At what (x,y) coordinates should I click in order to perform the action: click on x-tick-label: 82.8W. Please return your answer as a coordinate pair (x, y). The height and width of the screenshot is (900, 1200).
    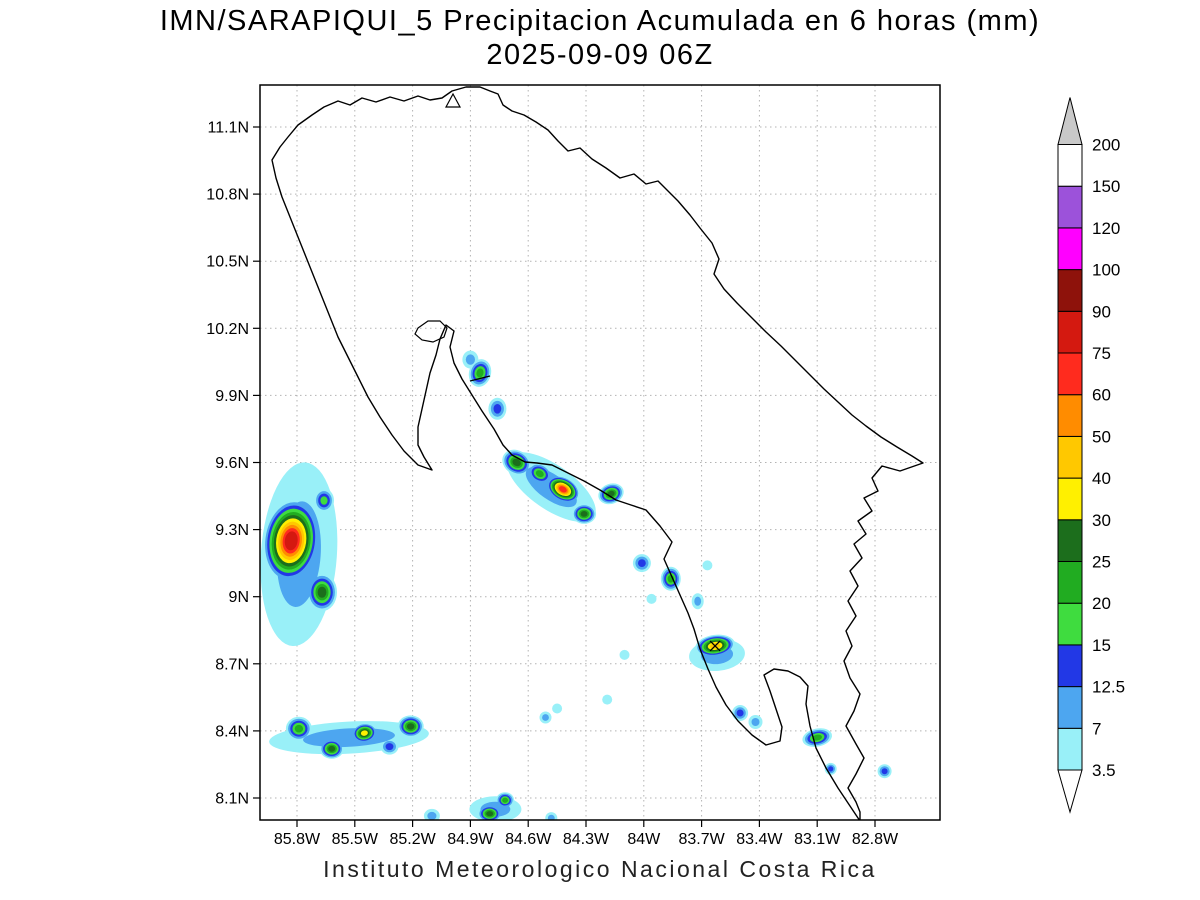
    Looking at the image, I should click on (875, 839).